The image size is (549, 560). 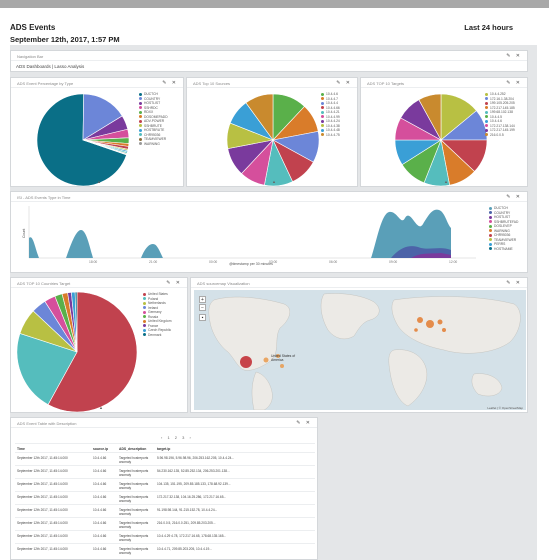 What do you see at coordinates (157, 303) in the screenshot?
I see `legend-item: Netherlands` at bounding box center [157, 303].